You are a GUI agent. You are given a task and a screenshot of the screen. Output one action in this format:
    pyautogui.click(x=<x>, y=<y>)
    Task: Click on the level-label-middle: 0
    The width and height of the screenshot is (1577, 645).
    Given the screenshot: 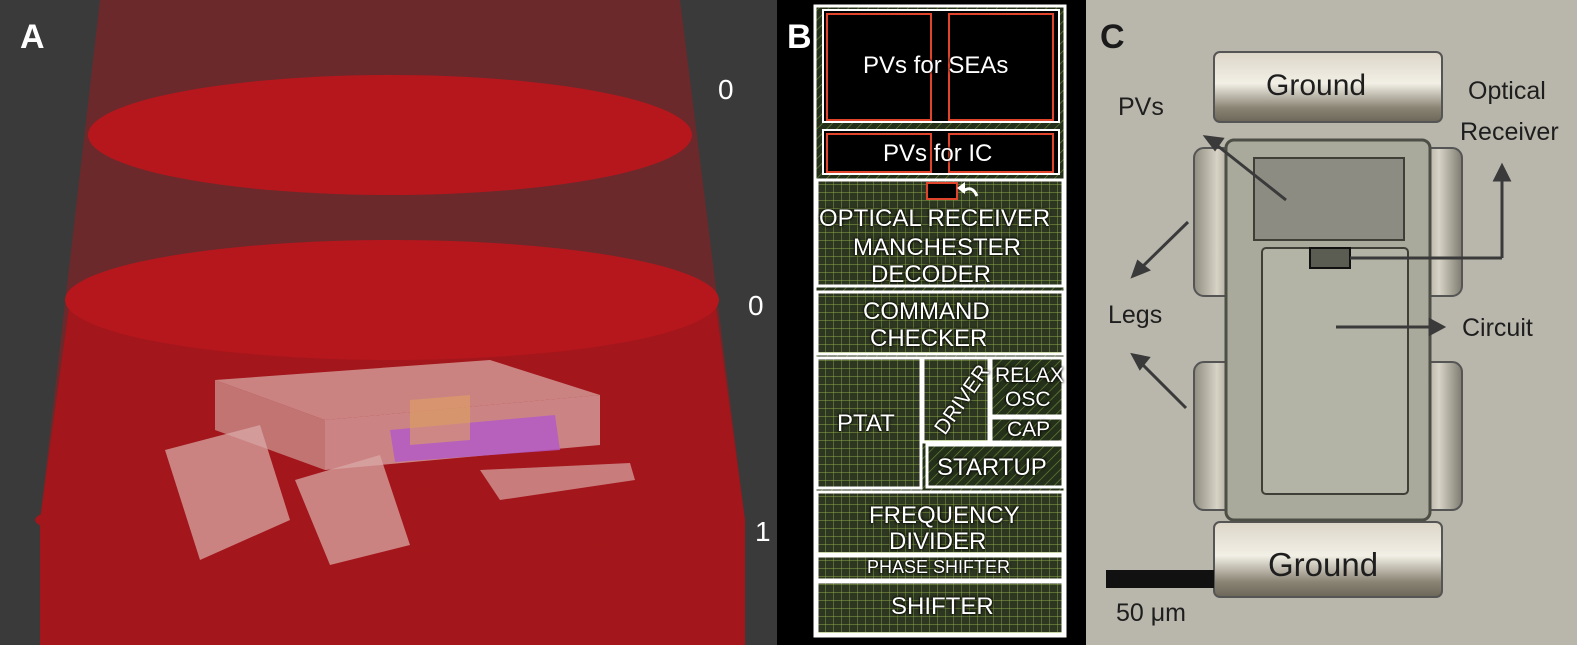 What is the action you would take?
    pyautogui.click(x=756, y=305)
    